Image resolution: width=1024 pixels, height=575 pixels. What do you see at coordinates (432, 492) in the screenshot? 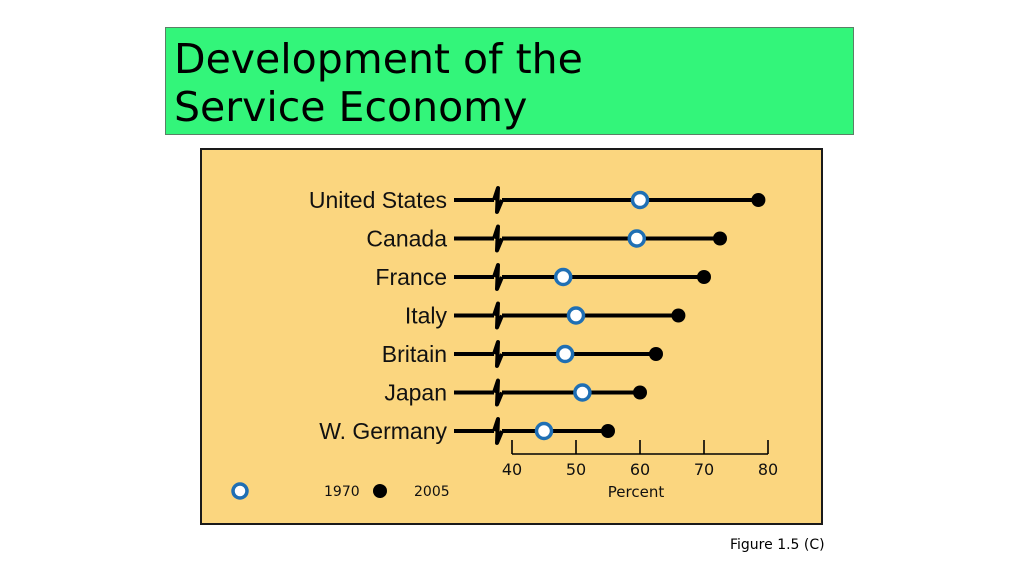
I see `legend-label-2005: 2005` at bounding box center [432, 492].